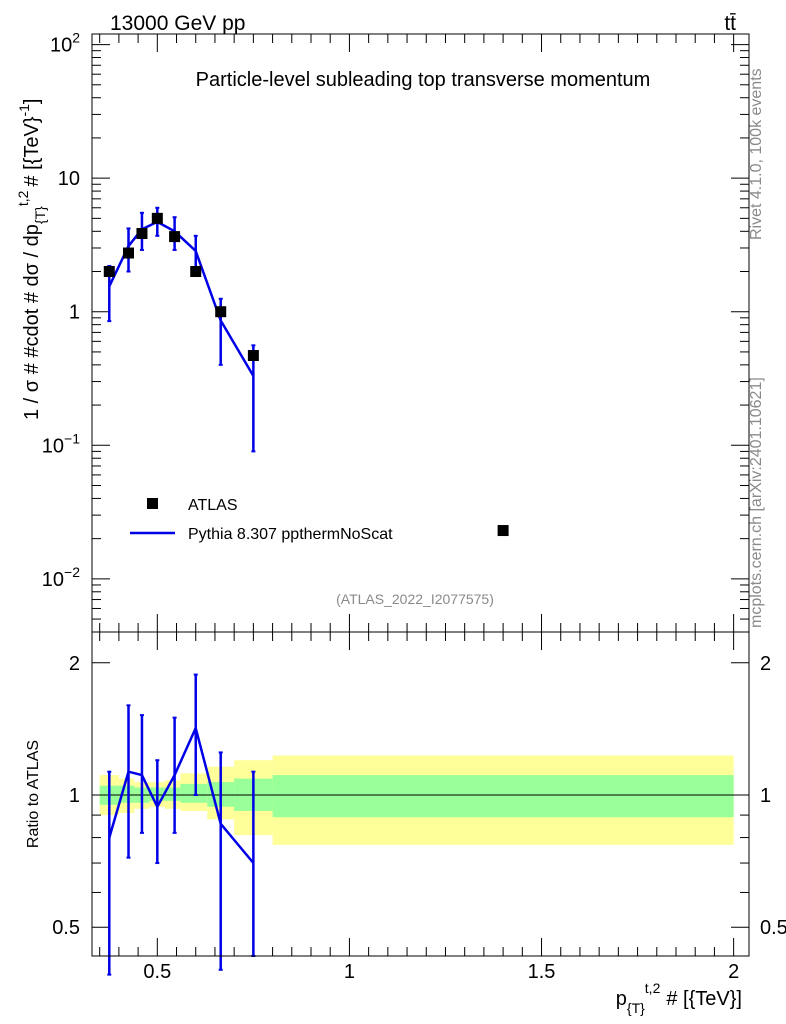 The image size is (786, 1024). Describe the element at coordinates (61, 443) in the screenshot. I see `y-tick-label: 10⁻¹` at that location.